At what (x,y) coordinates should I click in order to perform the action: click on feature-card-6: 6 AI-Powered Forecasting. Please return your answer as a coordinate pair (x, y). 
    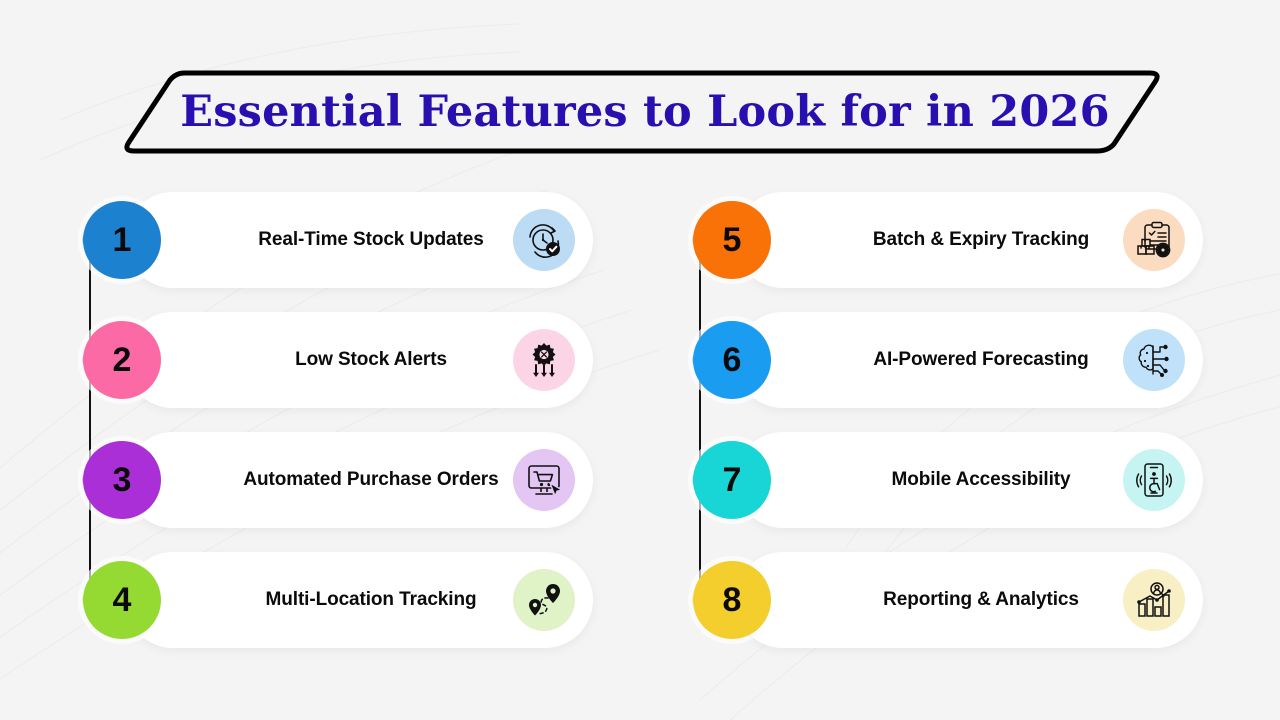
    Looking at the image, I should click on (948, 360).